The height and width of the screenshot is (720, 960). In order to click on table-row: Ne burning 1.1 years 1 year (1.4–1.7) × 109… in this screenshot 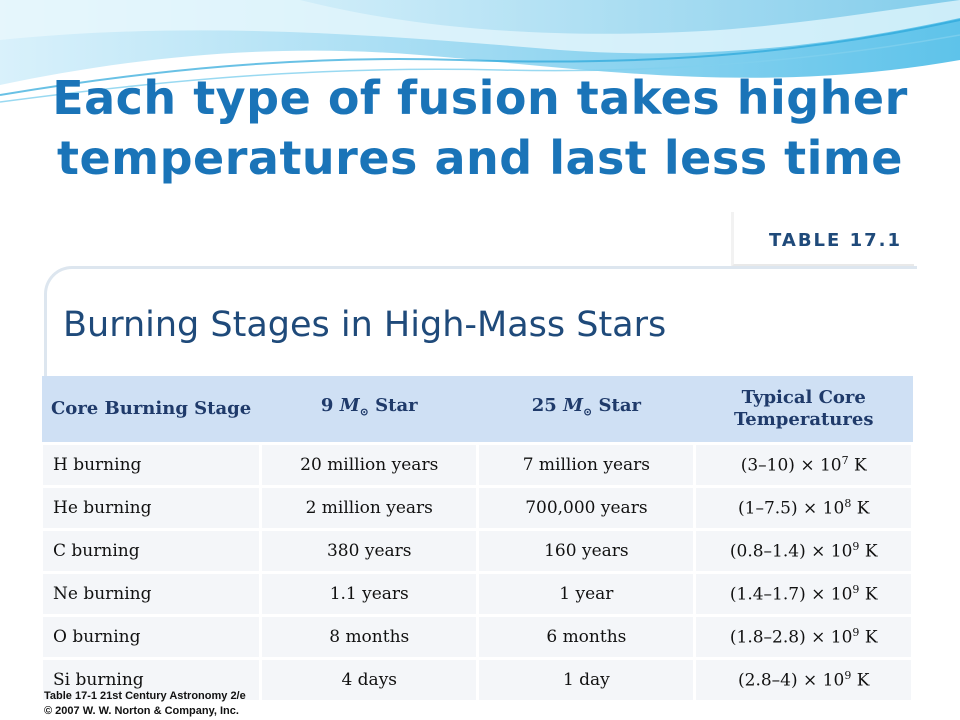, I will do `click(476, 594)`.